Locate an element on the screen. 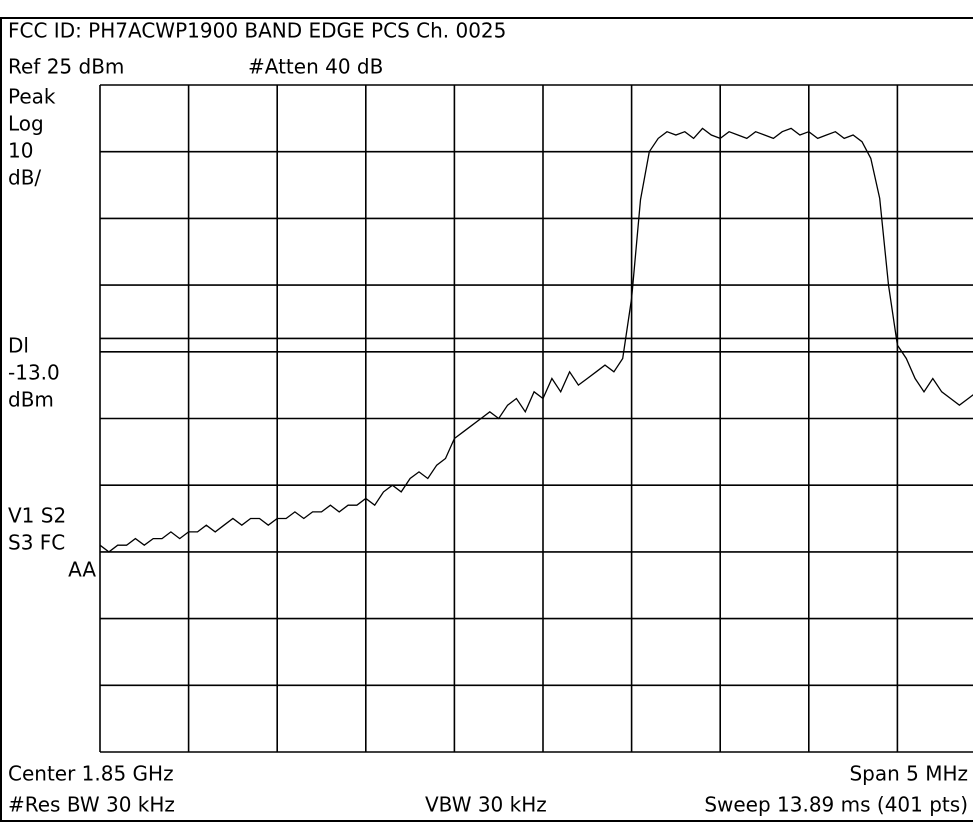  status-label: AA is located at coordinates (82, 570).